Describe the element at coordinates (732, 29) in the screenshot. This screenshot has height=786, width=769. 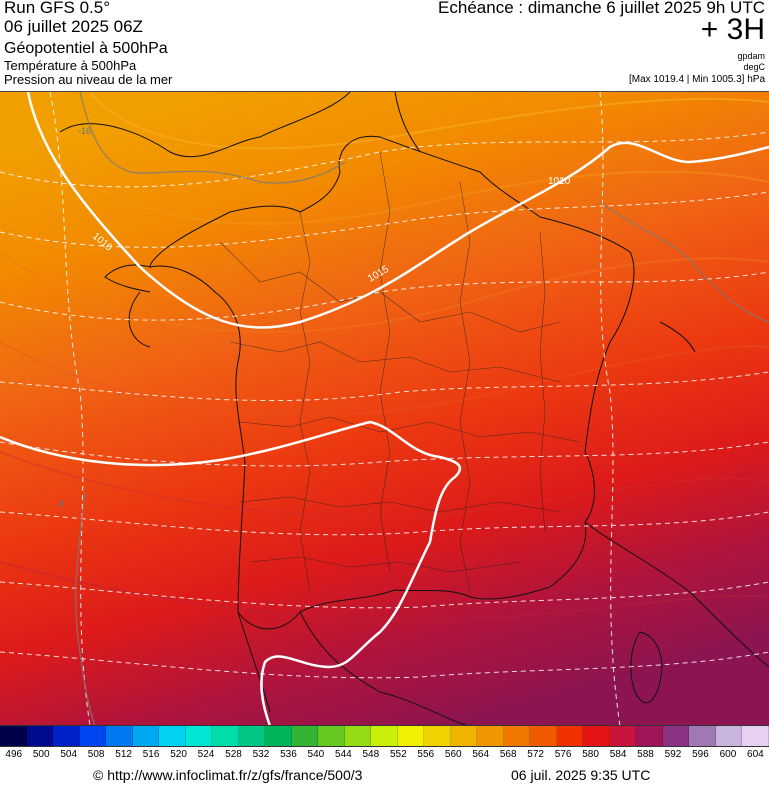
I see `forecast-offset: + 3H` at that location.